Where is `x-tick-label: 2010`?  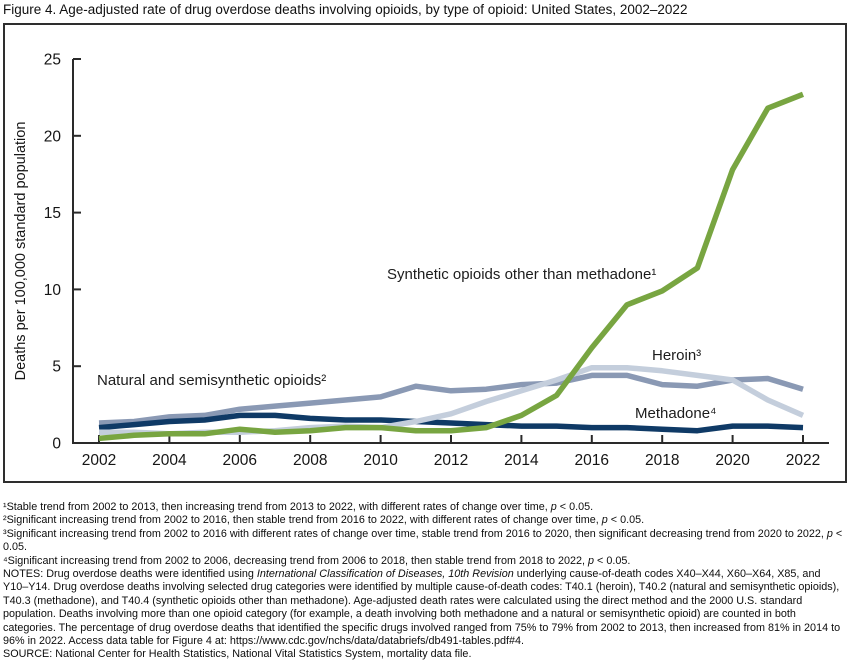
x-tick-label: 2010 is located at coordinates (380, 460).